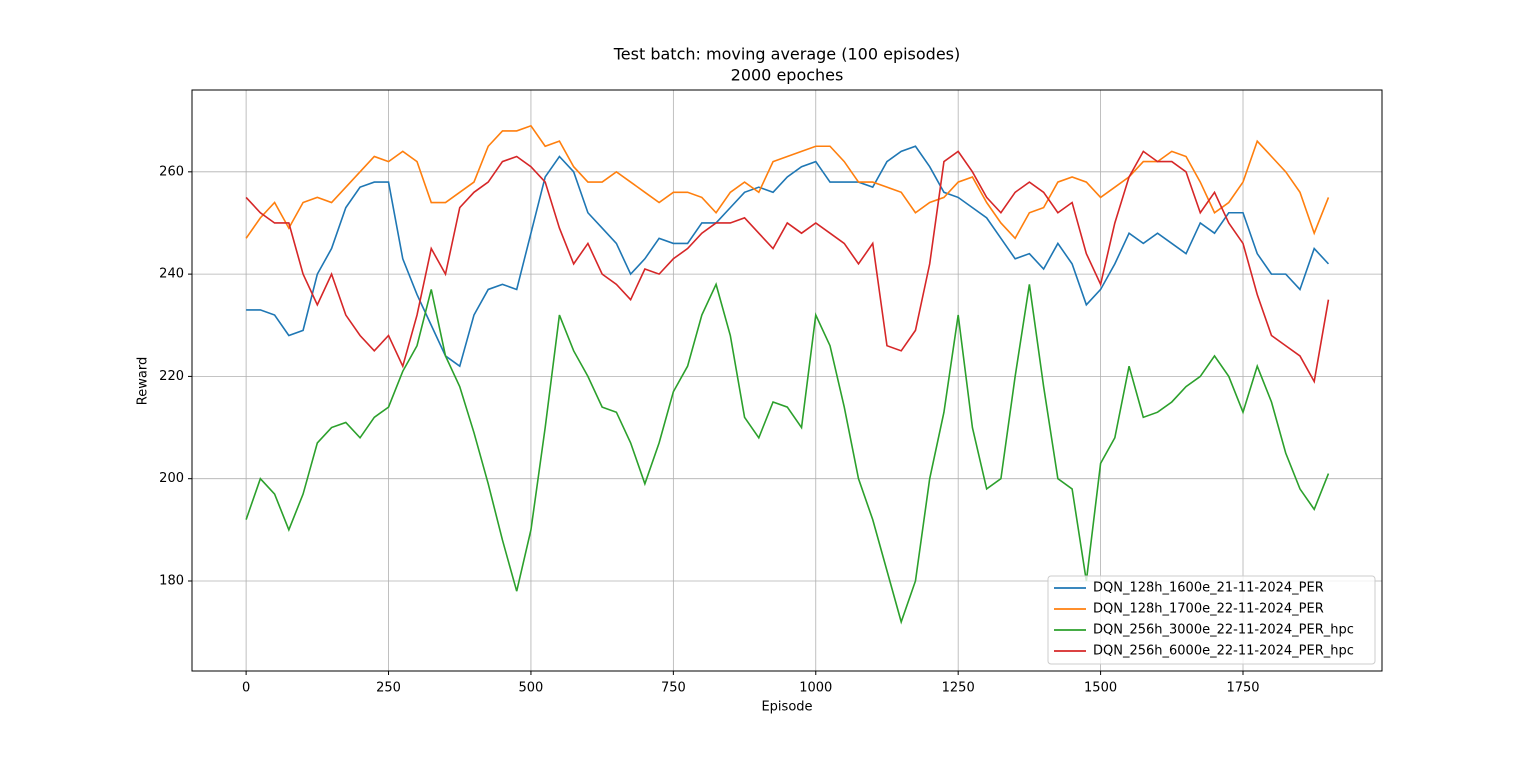 This screenshot has width=1536, height=758. What do you see at coordinates (171, 478) in the screenshot?
I see `y-tick-label: 200` at bounding box center [171, 478].